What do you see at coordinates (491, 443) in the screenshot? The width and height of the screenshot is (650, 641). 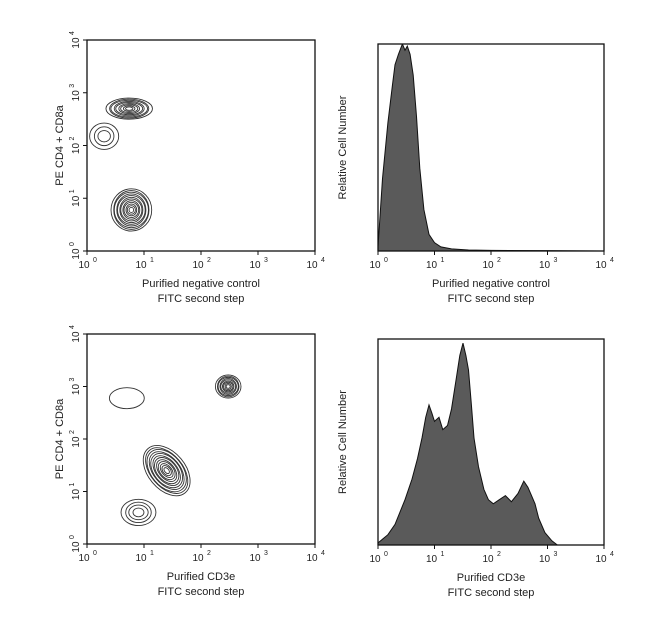 I see `histogram-area` at bounding box center [491, 443].